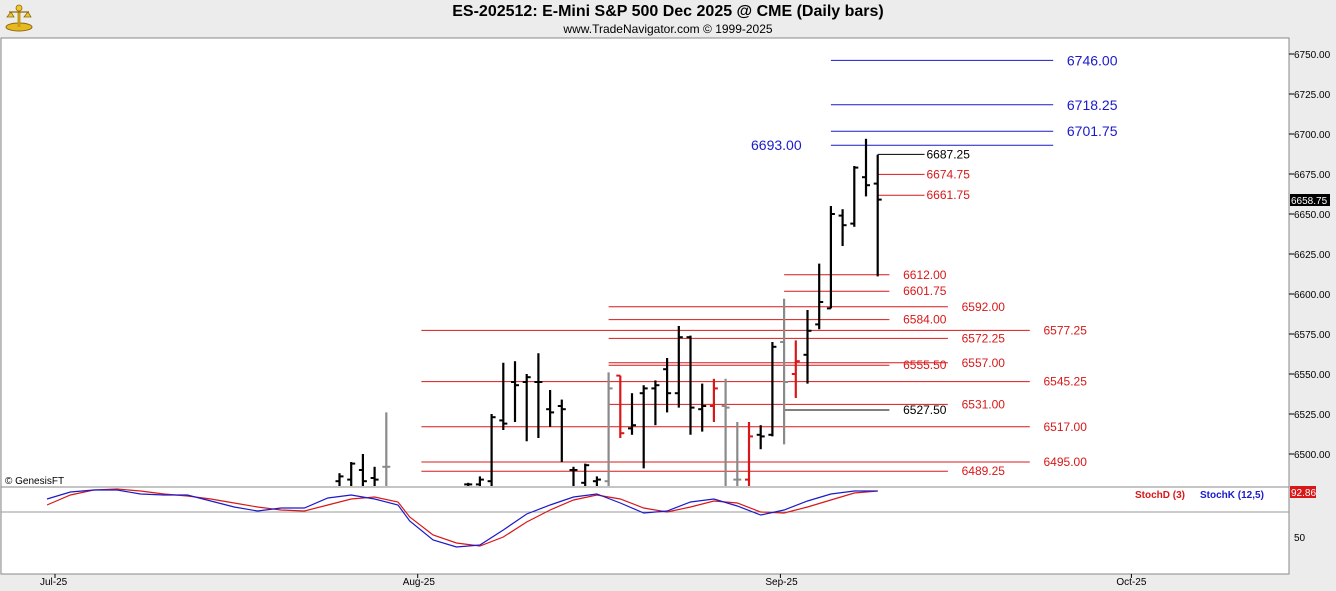 The height and width of the screenshot is (591, 1336). I want to click on level-label-13: 6557.00, so click(984, 363).